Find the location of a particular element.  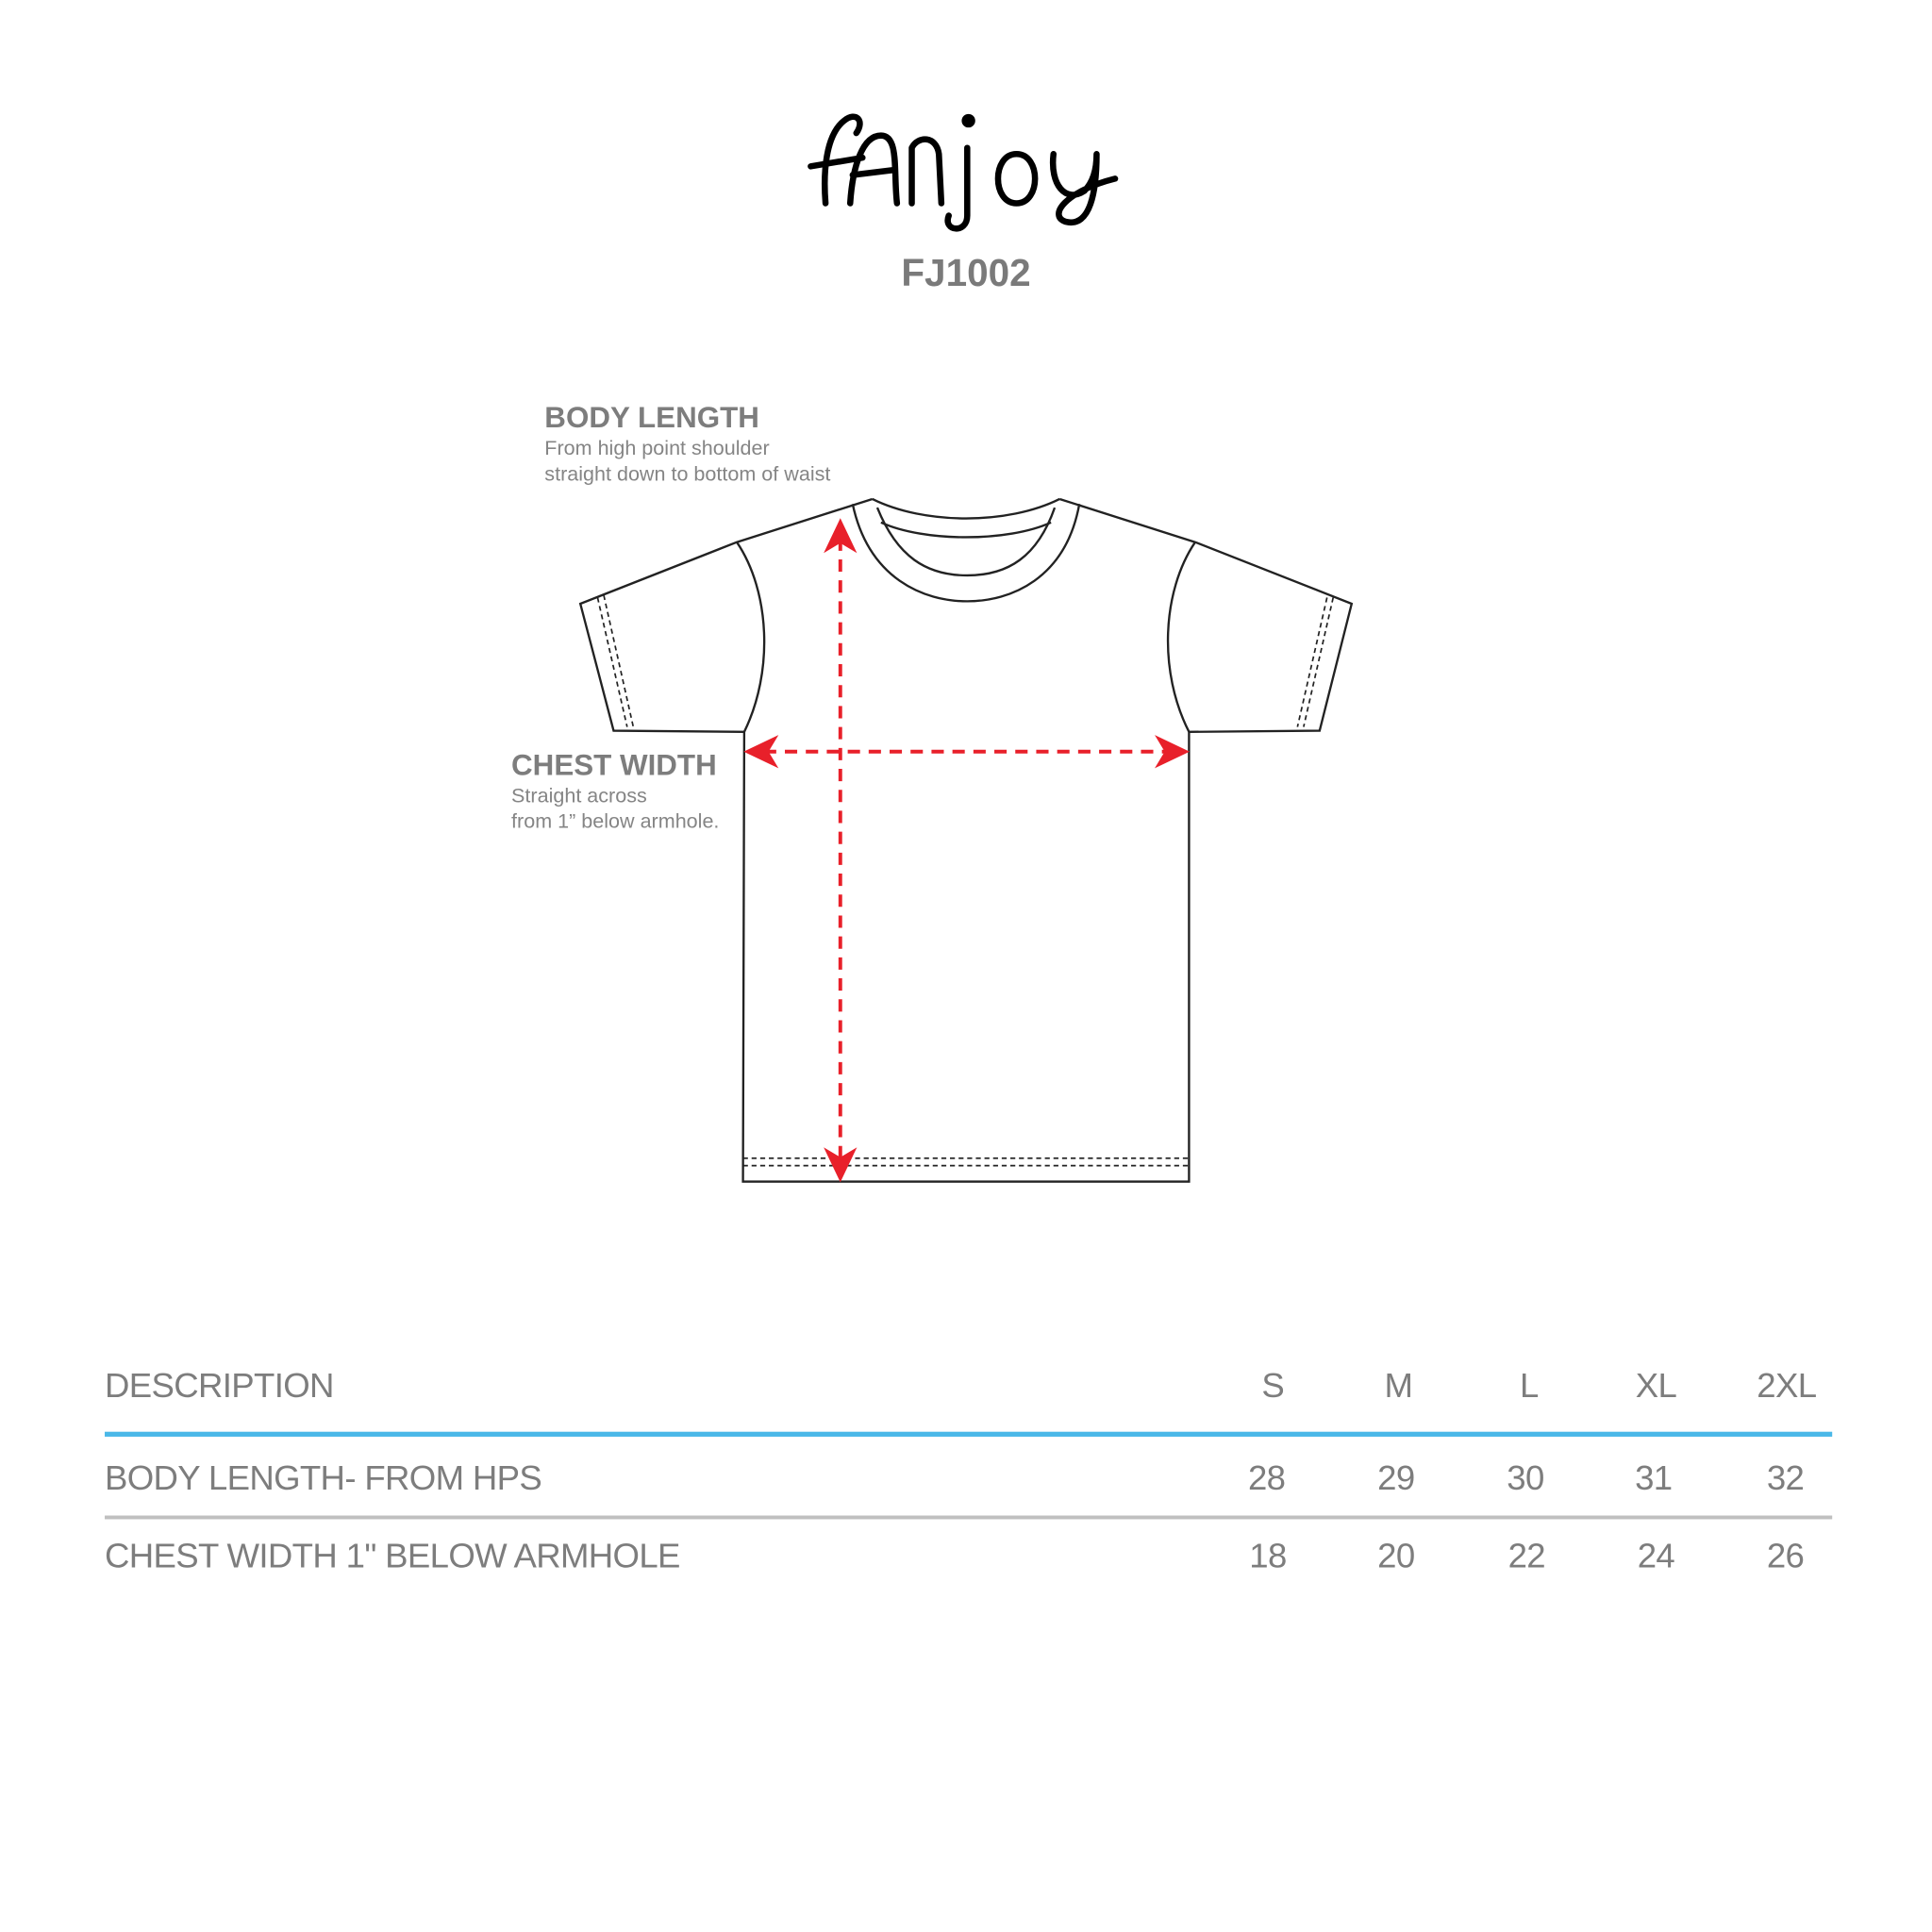

header-description: DESCRIPTION is located at coordinates (220, 1385).